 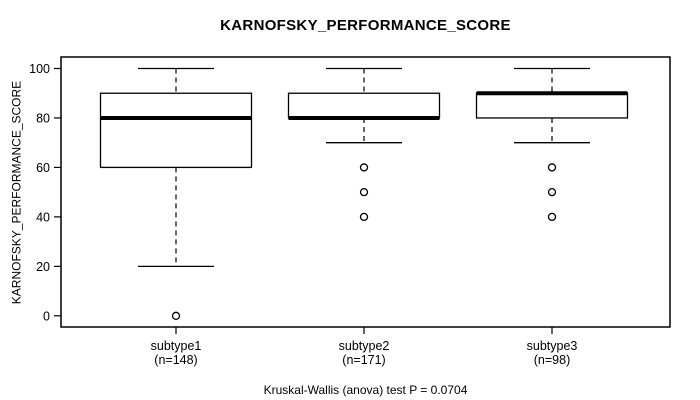 I want to click on y-tick-label: 40, so click(x=43, y=217).